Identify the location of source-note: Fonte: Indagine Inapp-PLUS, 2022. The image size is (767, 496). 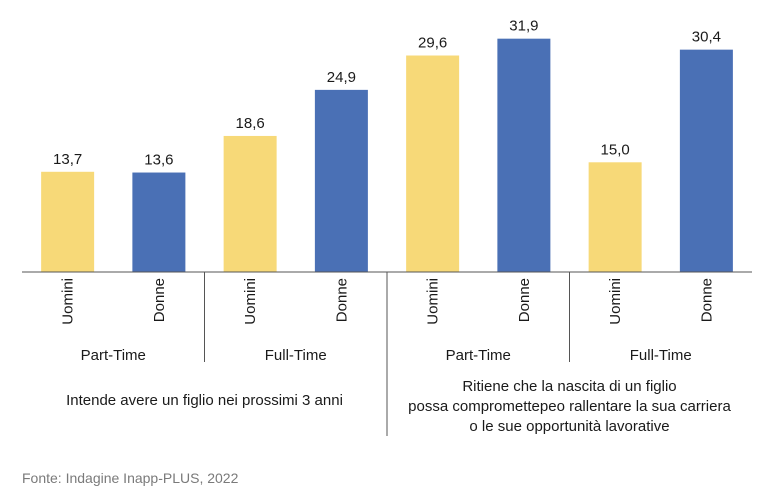
(130, 478).